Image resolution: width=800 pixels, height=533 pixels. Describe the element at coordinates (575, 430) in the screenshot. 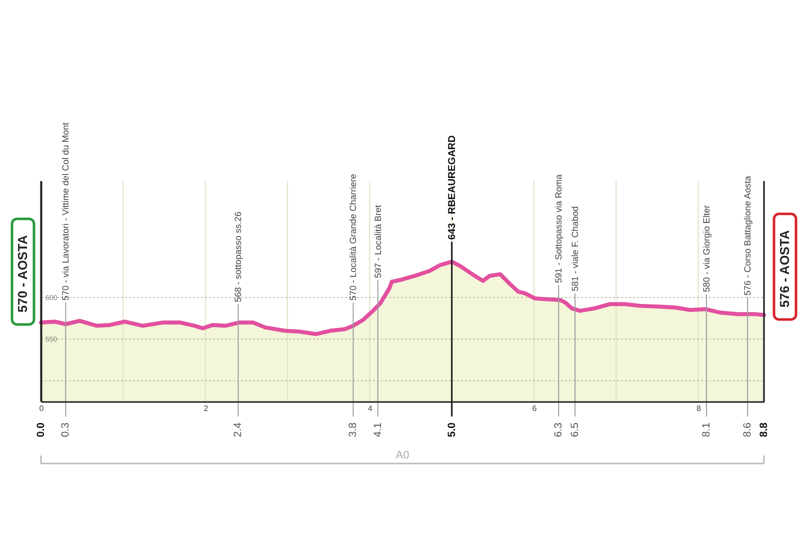

I see `ref-line-label: 6.5` at that location.